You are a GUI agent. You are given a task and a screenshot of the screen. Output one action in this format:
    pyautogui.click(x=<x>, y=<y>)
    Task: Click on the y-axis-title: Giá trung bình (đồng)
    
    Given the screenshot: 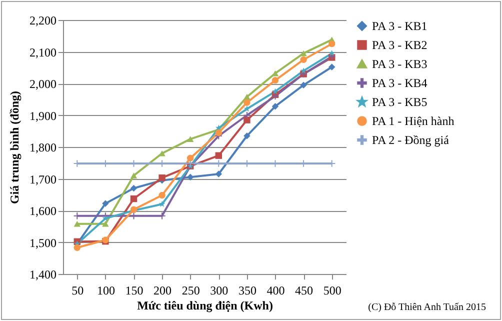 What is the action you would take?
    pyautogui.click(x=15, y=147)
    